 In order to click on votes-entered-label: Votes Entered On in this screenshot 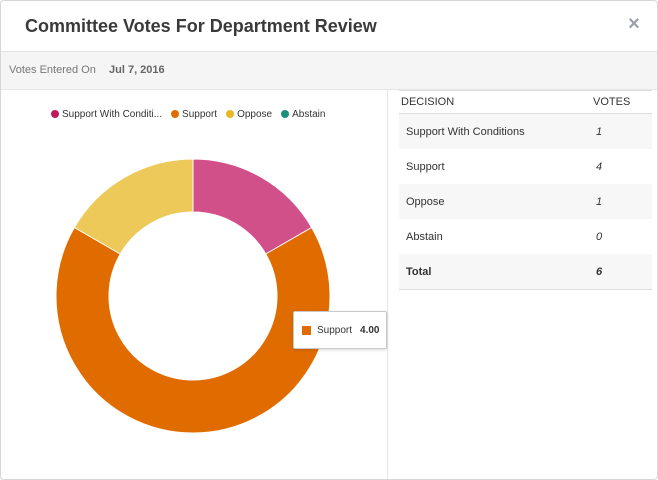, I will do `click(52, 70)`.